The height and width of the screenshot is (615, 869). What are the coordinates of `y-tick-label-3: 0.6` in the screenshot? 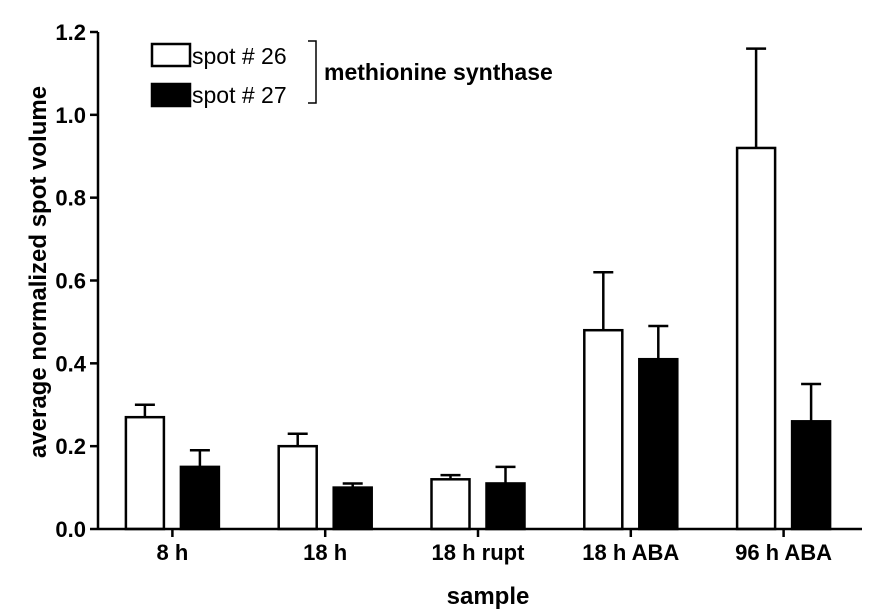 It's located at (70, 281).